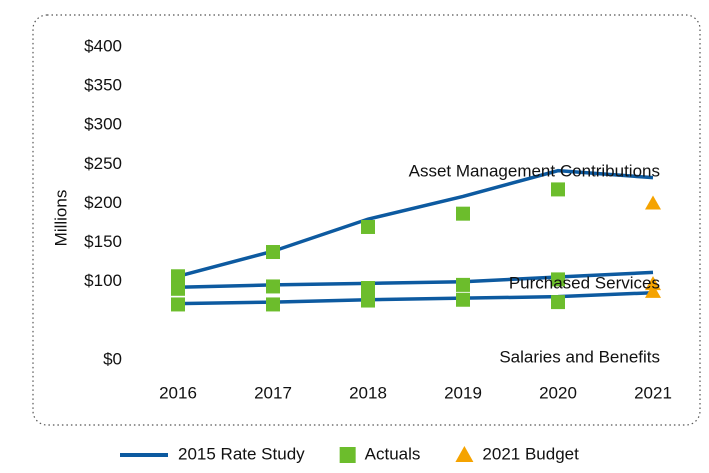 This screenshot has width=709, height=473. I want to click on y-axis-label: Millions, so click(60, 218).